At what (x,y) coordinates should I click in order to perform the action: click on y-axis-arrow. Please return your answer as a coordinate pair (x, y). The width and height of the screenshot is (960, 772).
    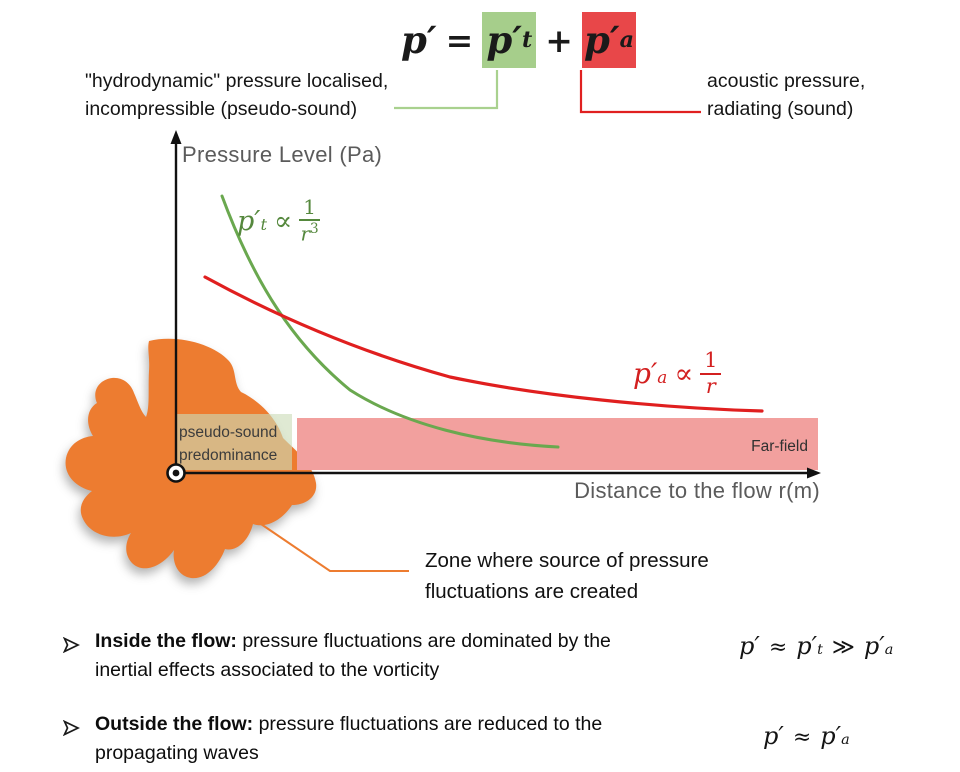
    Looking at the image, I should click on (176, 137).